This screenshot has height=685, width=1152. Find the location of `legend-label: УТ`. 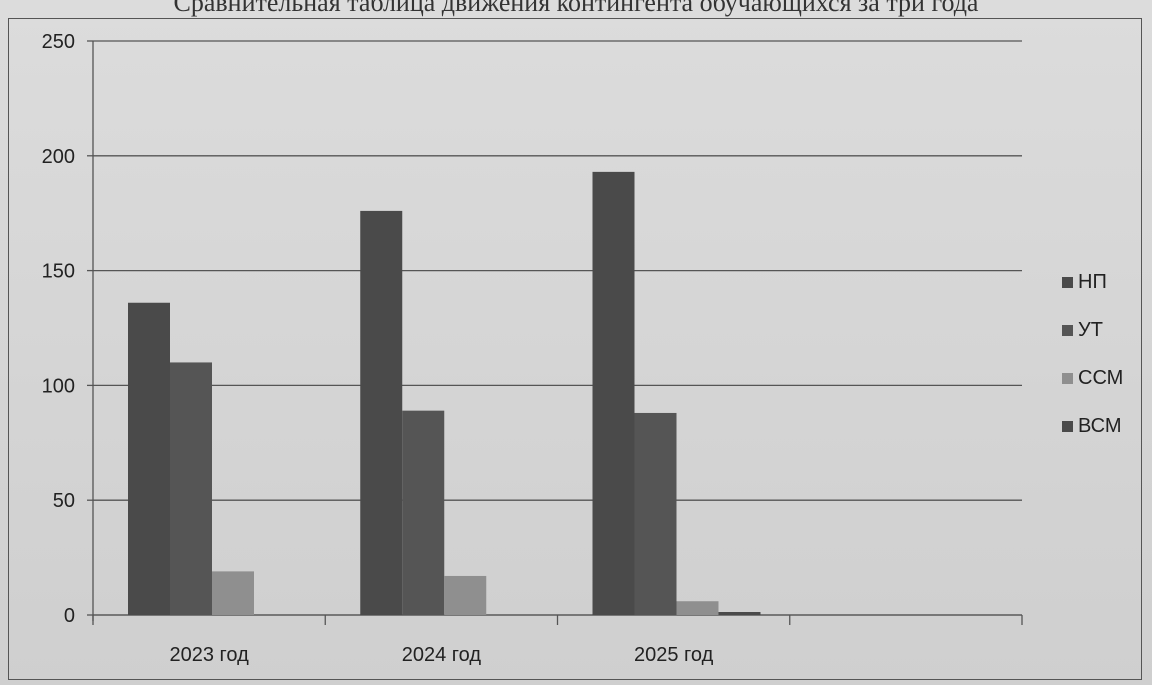

legend-label: УТ is located at coordinates (1090, 329).